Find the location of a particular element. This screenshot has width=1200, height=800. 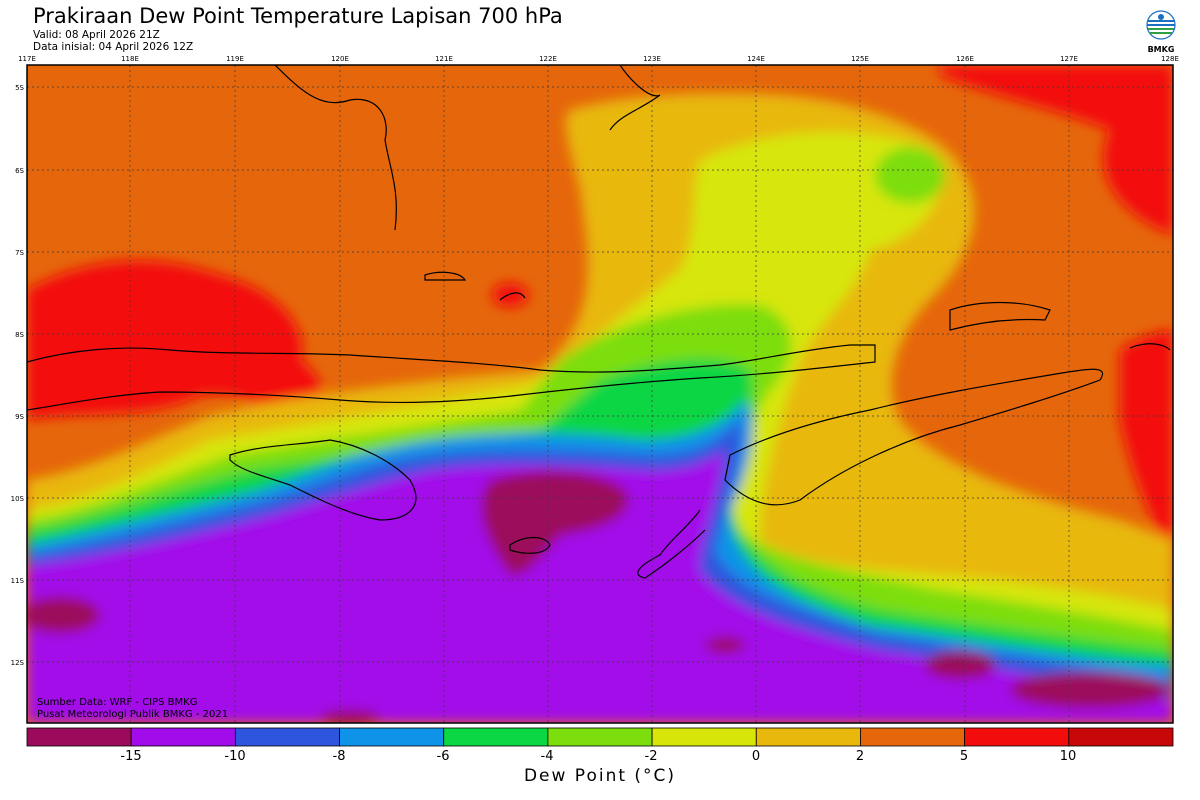

lat-label: 5S is located at coordinates (19, 88).